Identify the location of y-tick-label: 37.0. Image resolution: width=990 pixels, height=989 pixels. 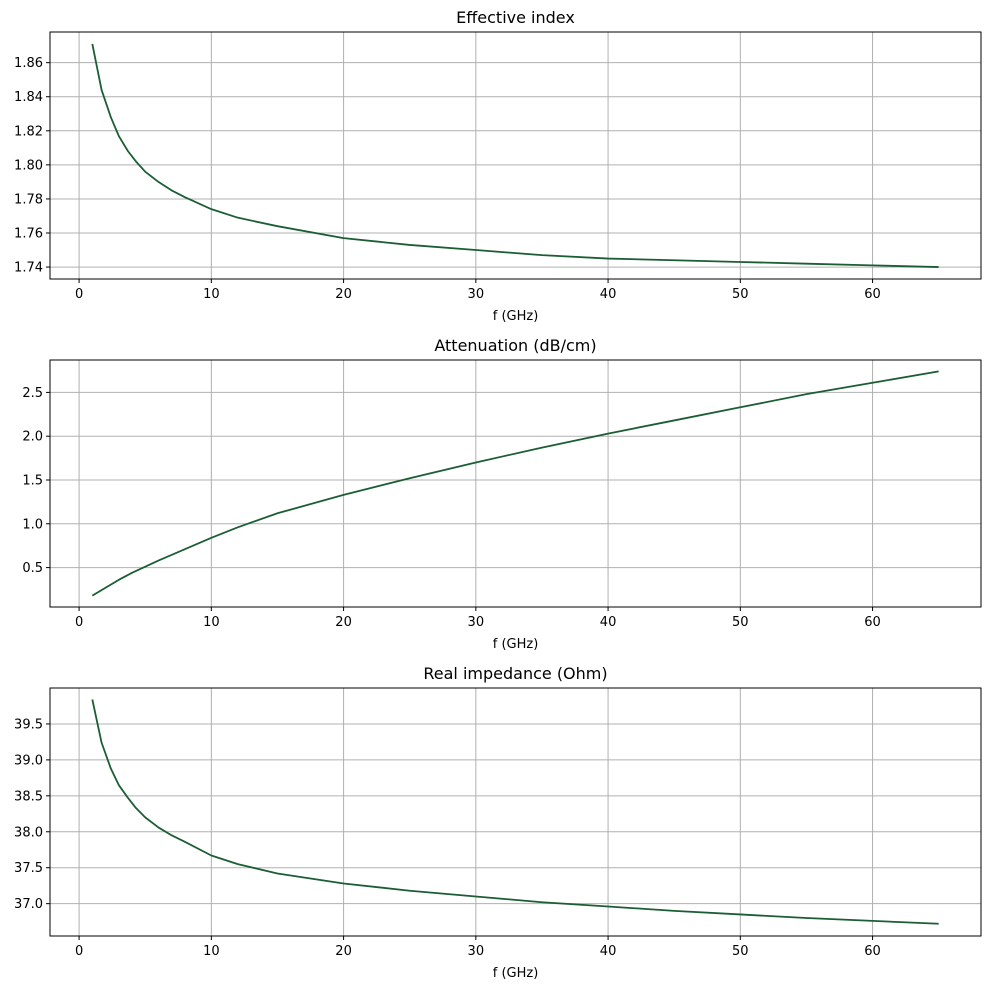
(28, 904).